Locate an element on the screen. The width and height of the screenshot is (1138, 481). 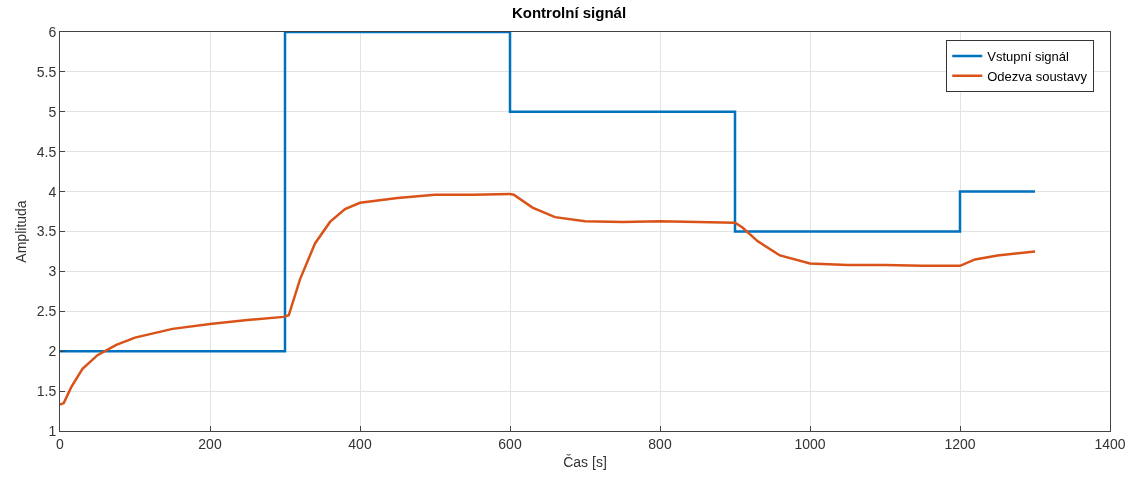
y-tick-label: 3.5 is located at coordinates (46, 231).